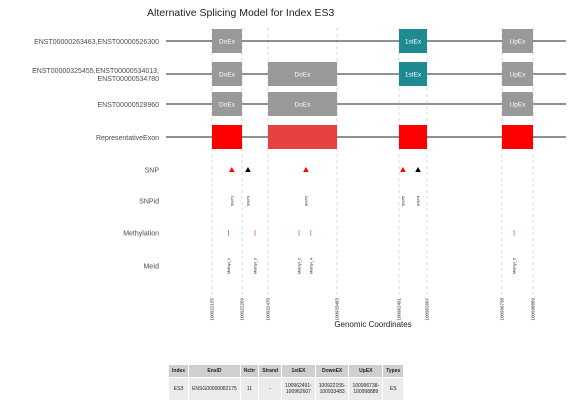 This screenshot has height=405, width=584. Describe the element at coordinates (268, 309) in the screenshot. I see `x-tick-label: 100922470` at that location.